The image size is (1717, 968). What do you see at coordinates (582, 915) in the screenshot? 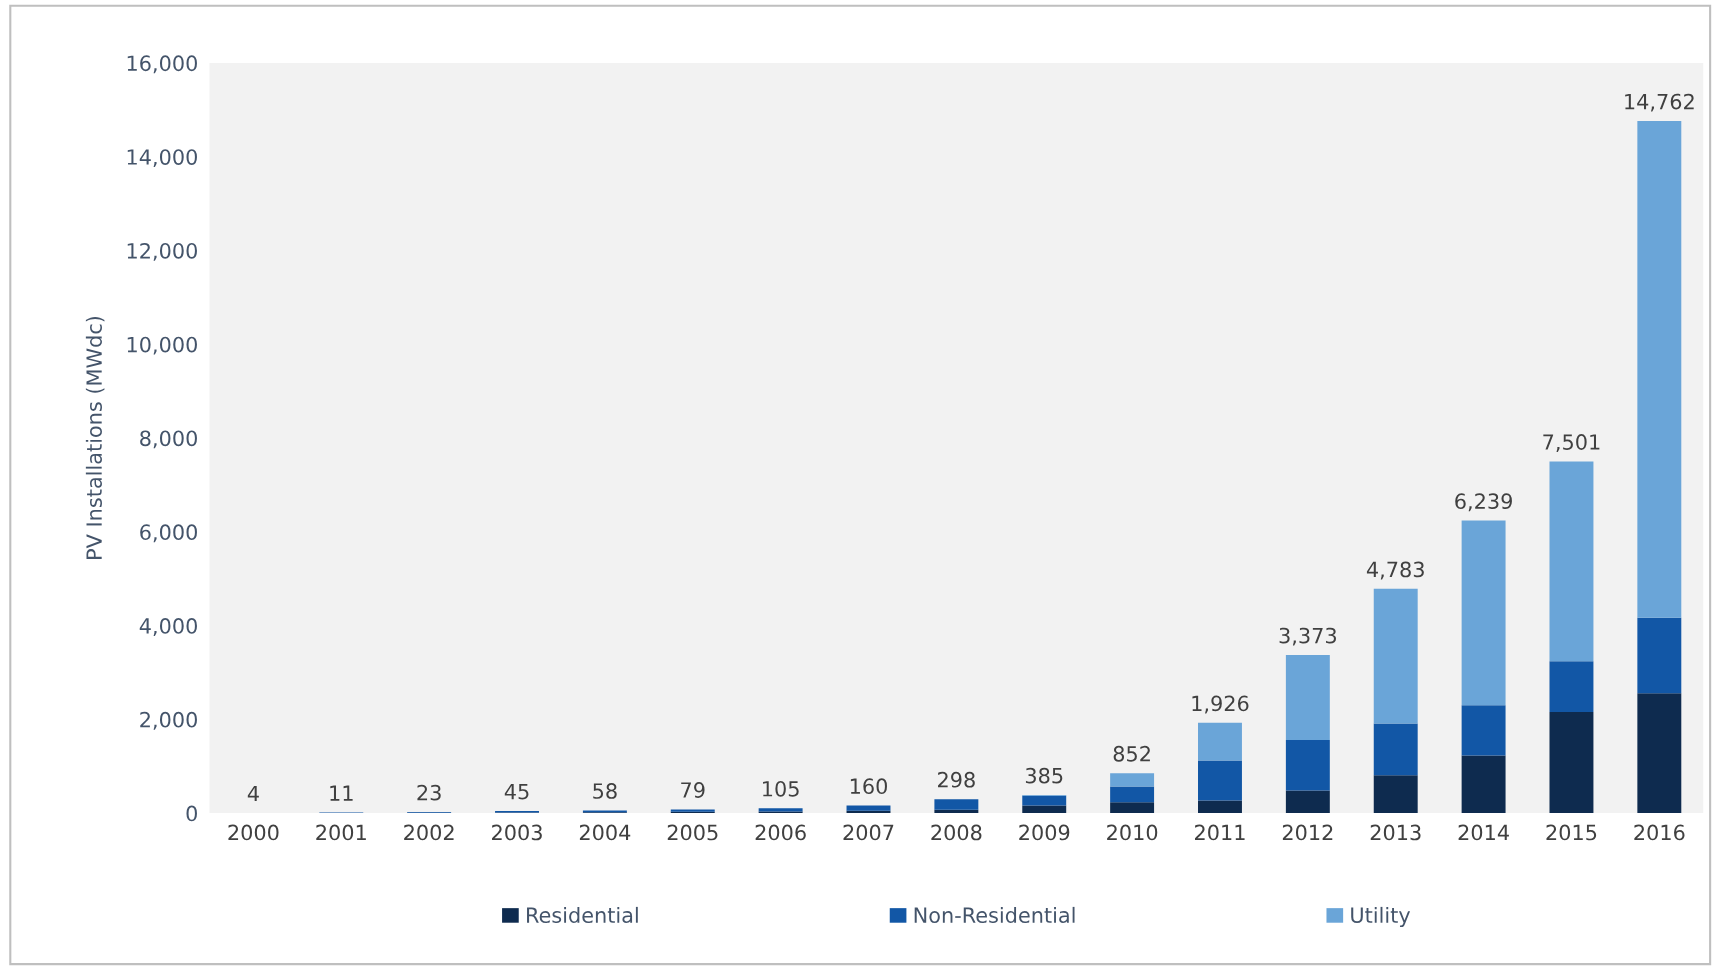
I see `legend-label: Residential` at bounding box center [582, 915].